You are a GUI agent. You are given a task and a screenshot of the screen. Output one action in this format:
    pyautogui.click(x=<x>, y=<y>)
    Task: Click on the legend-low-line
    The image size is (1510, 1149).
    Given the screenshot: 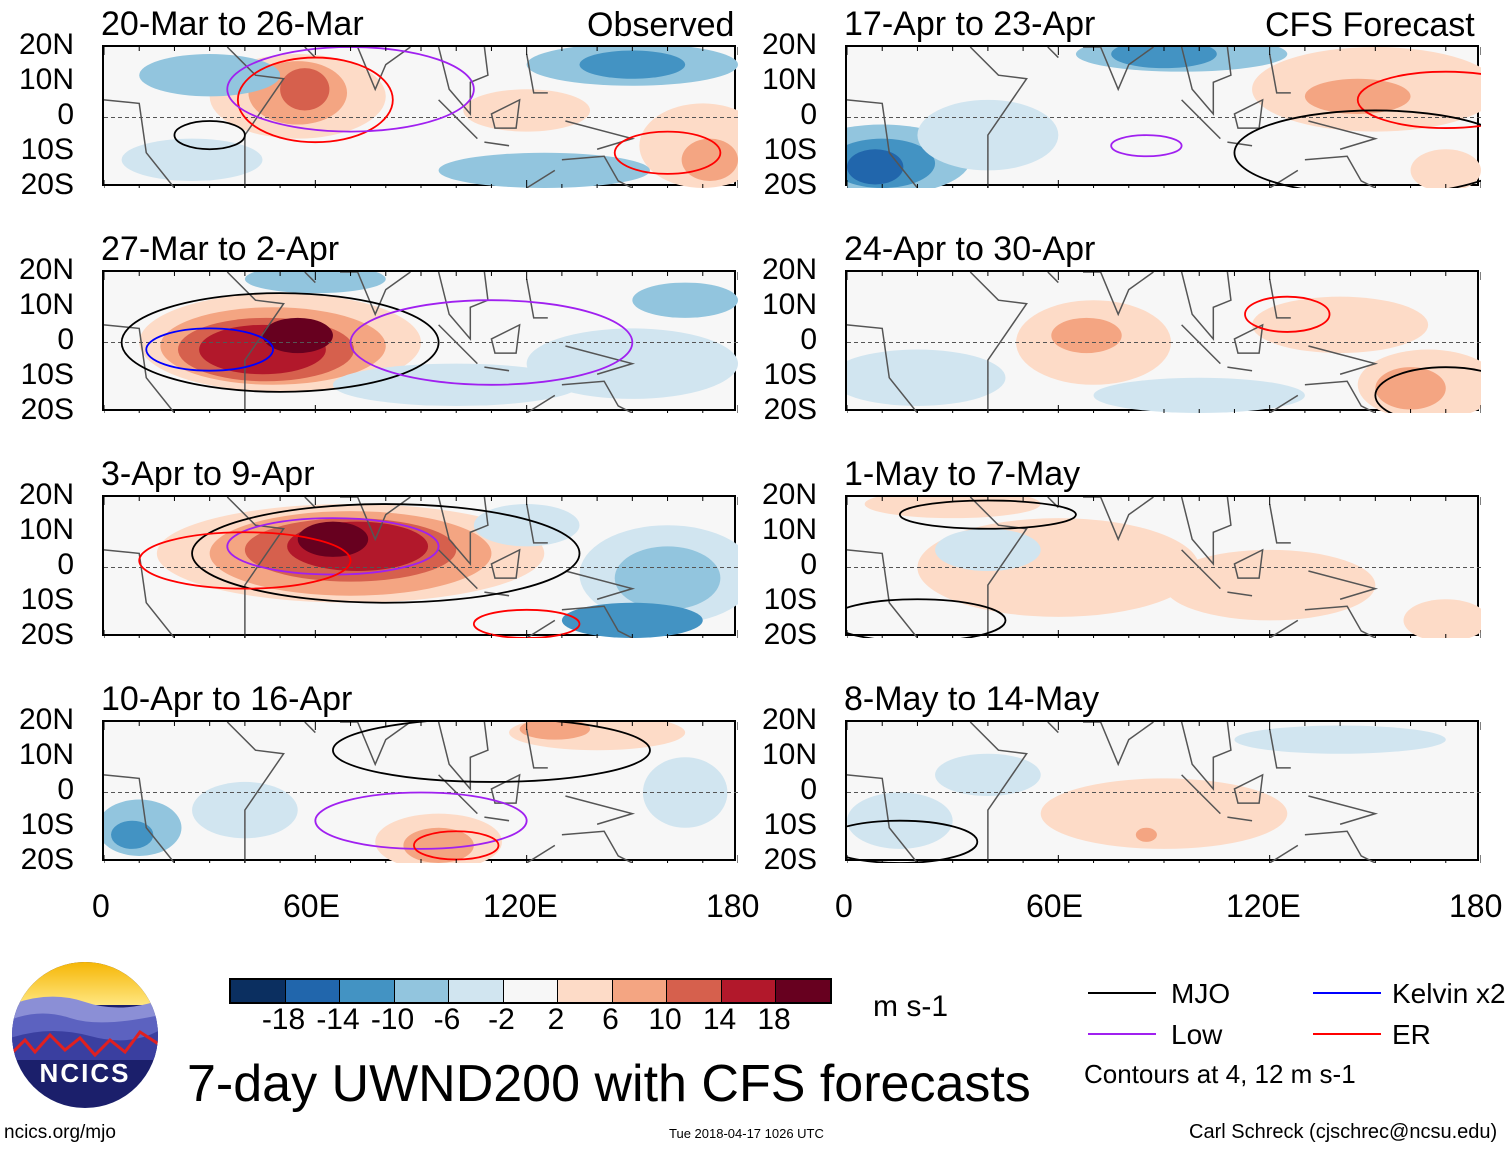 What is the action you would take?
    pyautogui.click(x=1122, y=1034)
    